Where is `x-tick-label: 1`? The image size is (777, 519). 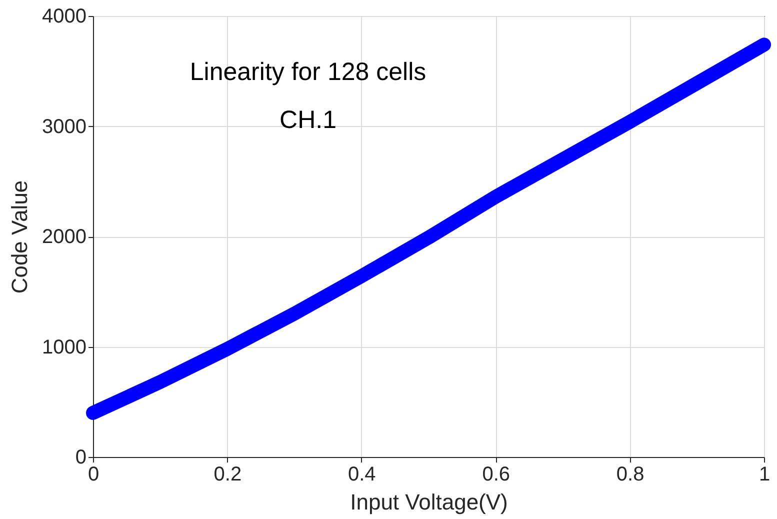
x-tick-label: 1 is located at coordinates (764, 475).